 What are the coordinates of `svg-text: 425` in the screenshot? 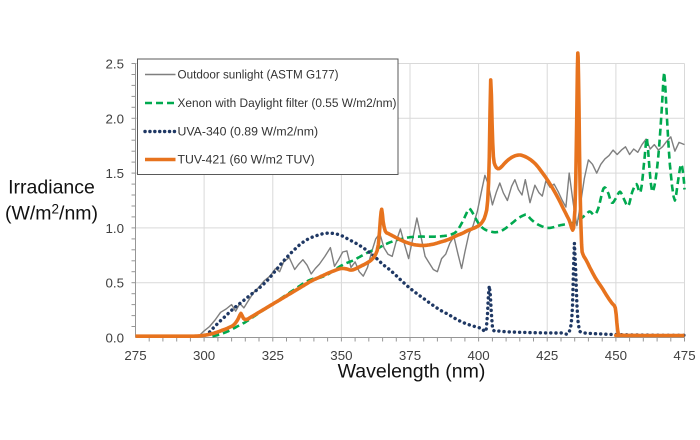 It's located at (547, 355).